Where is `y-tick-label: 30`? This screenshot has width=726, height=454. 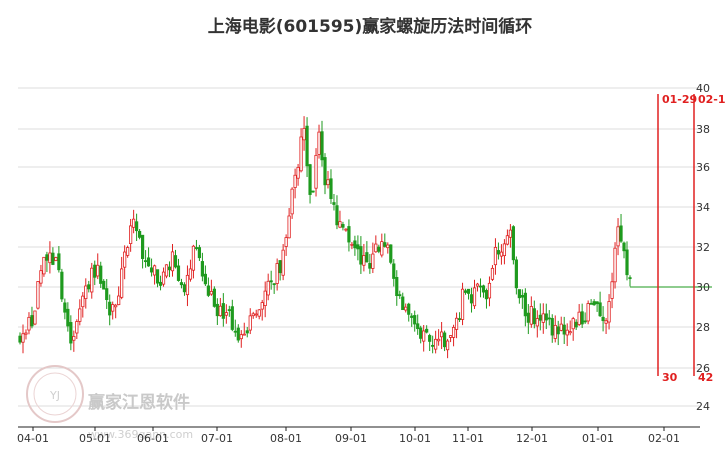 y-tick-label: 30 is located at coordinates (703, 287).